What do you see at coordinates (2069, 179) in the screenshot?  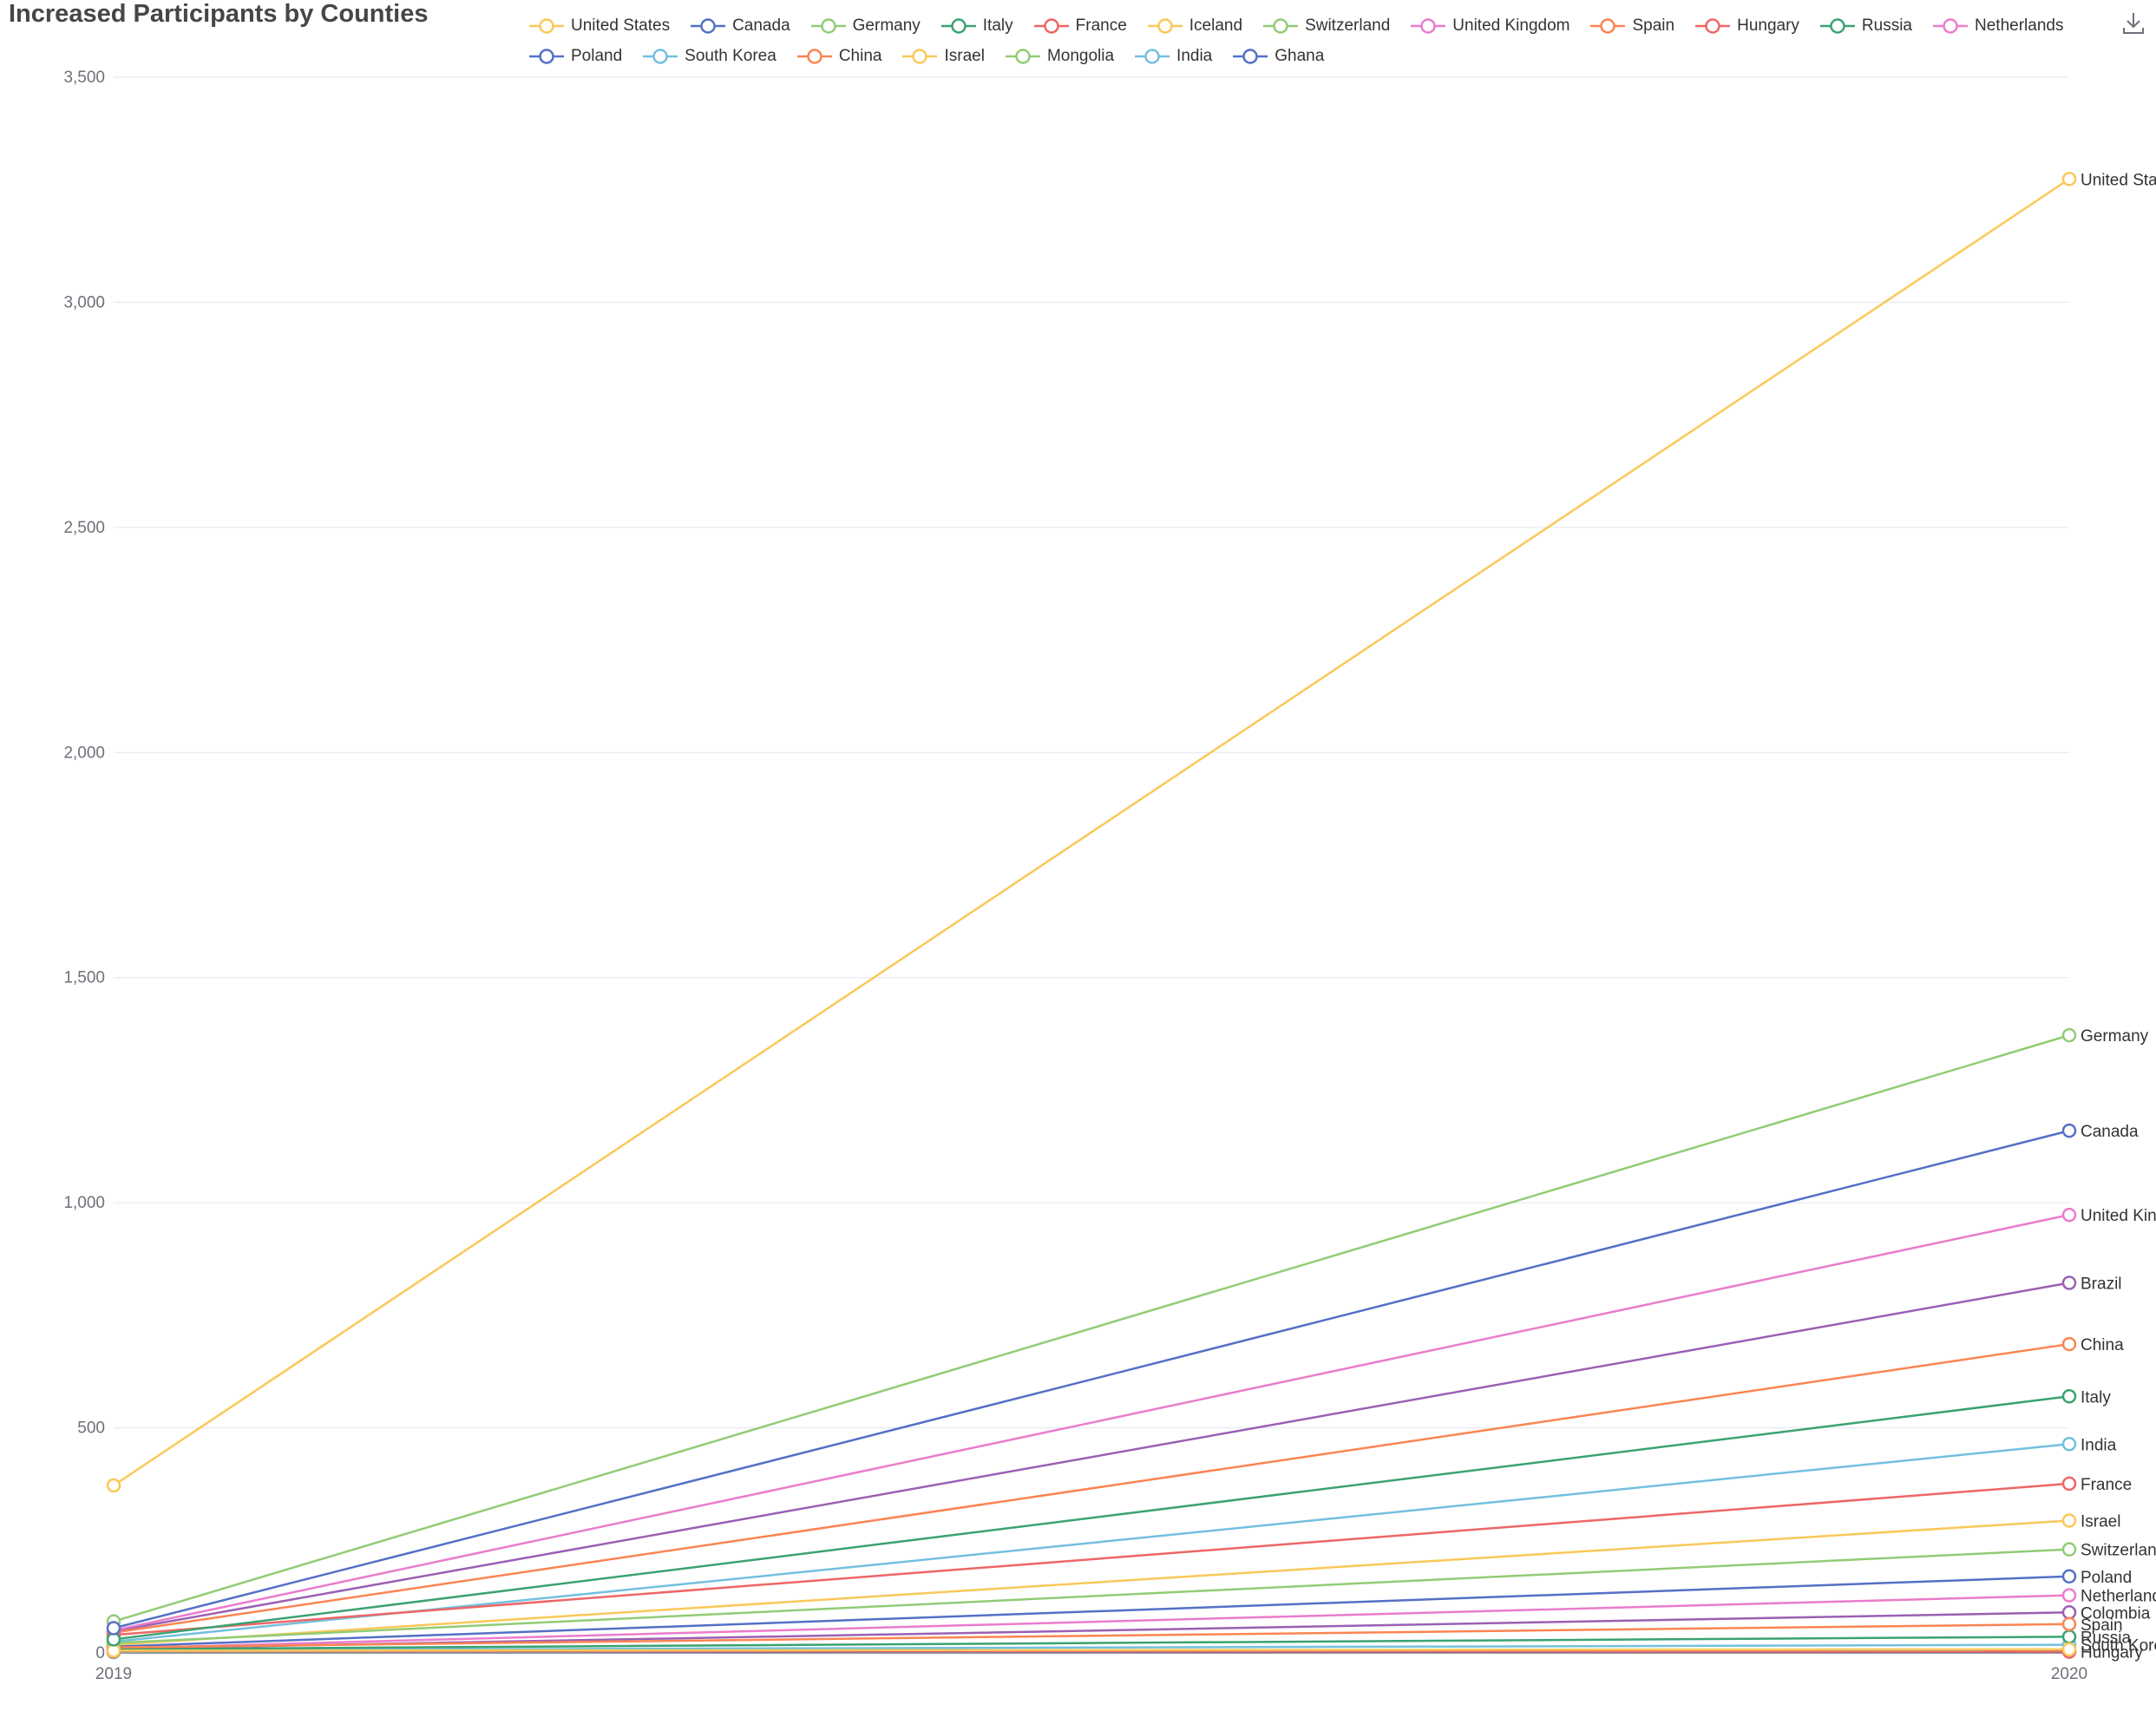 I see `data-point-united-states-2020` at bounding box center [2069, 179].